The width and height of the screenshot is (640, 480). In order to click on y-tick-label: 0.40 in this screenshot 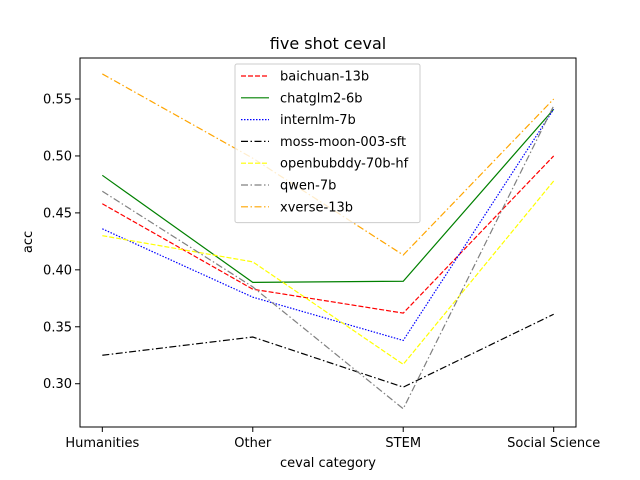, I will do `click(57, 270)`.